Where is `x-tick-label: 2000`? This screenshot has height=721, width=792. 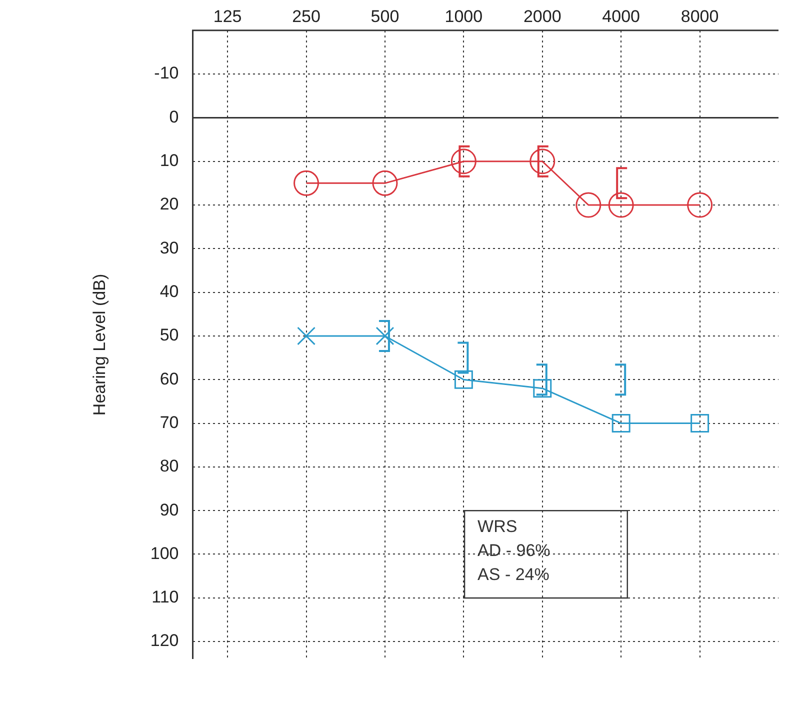
x-tick-label: 2000 is located at coordinates (542, 16).